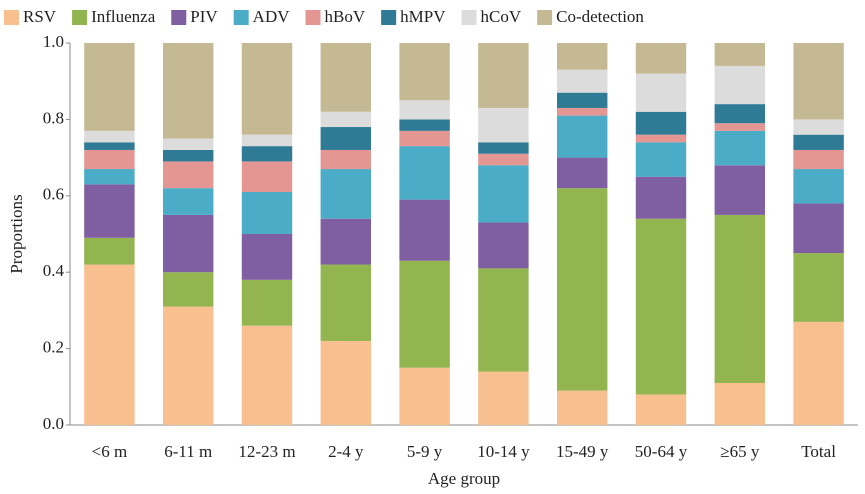 This screenshot has height=494, width=865. Describe the element at coordinates (346, 451) in the screenshot. I see `x-tick-label: 2-4 y` at that location.